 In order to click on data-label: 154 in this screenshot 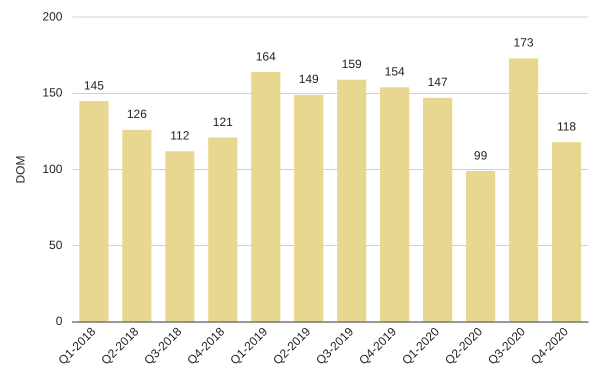, I will do `click(394, 71)`.